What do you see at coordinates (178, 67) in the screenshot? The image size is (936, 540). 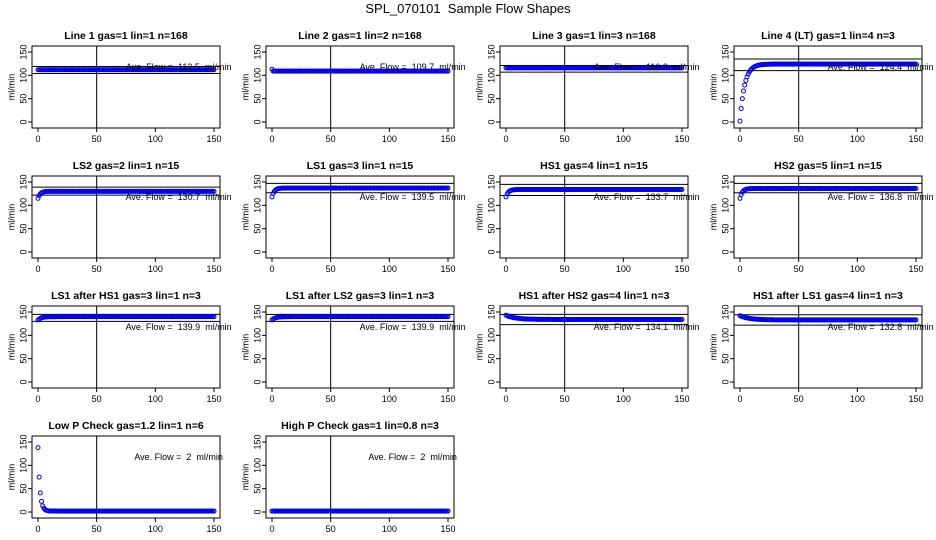 I see `average-flow-annotation: Ave. Flow = 113.5 ml/min` at bounding box center [178, 67].